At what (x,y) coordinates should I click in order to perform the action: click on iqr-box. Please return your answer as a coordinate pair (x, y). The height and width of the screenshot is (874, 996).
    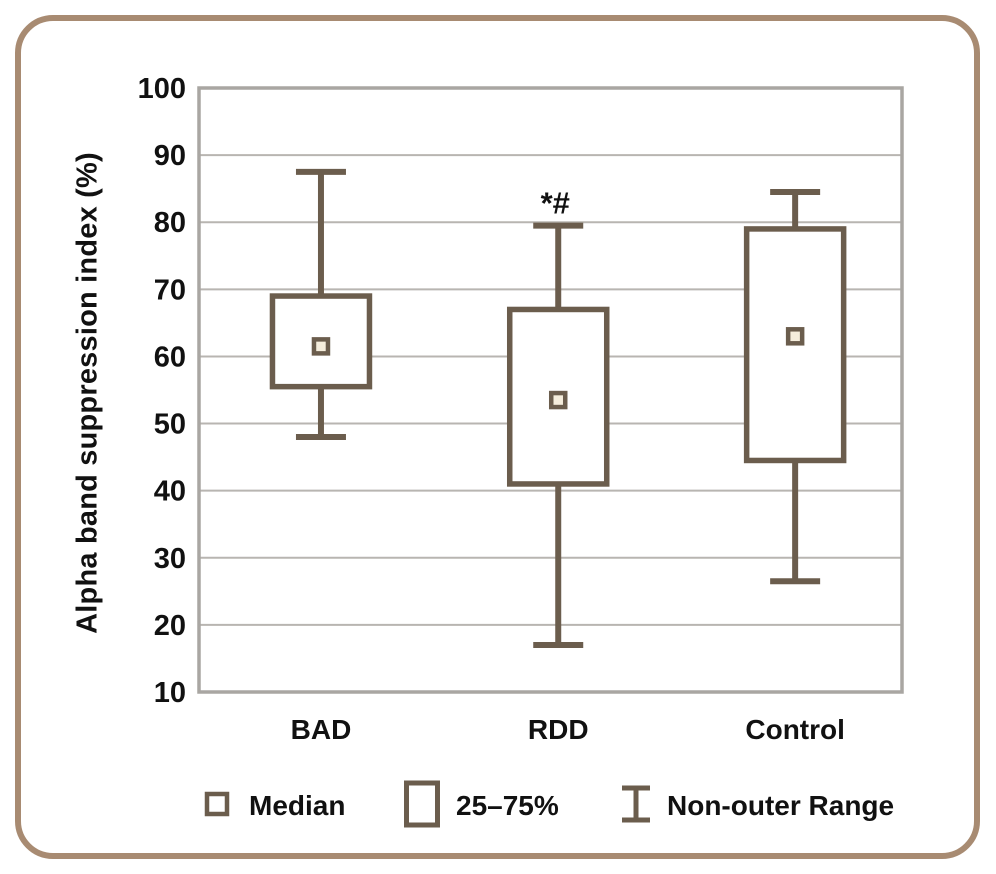
    Looking at the image, I should click on (321, 341).